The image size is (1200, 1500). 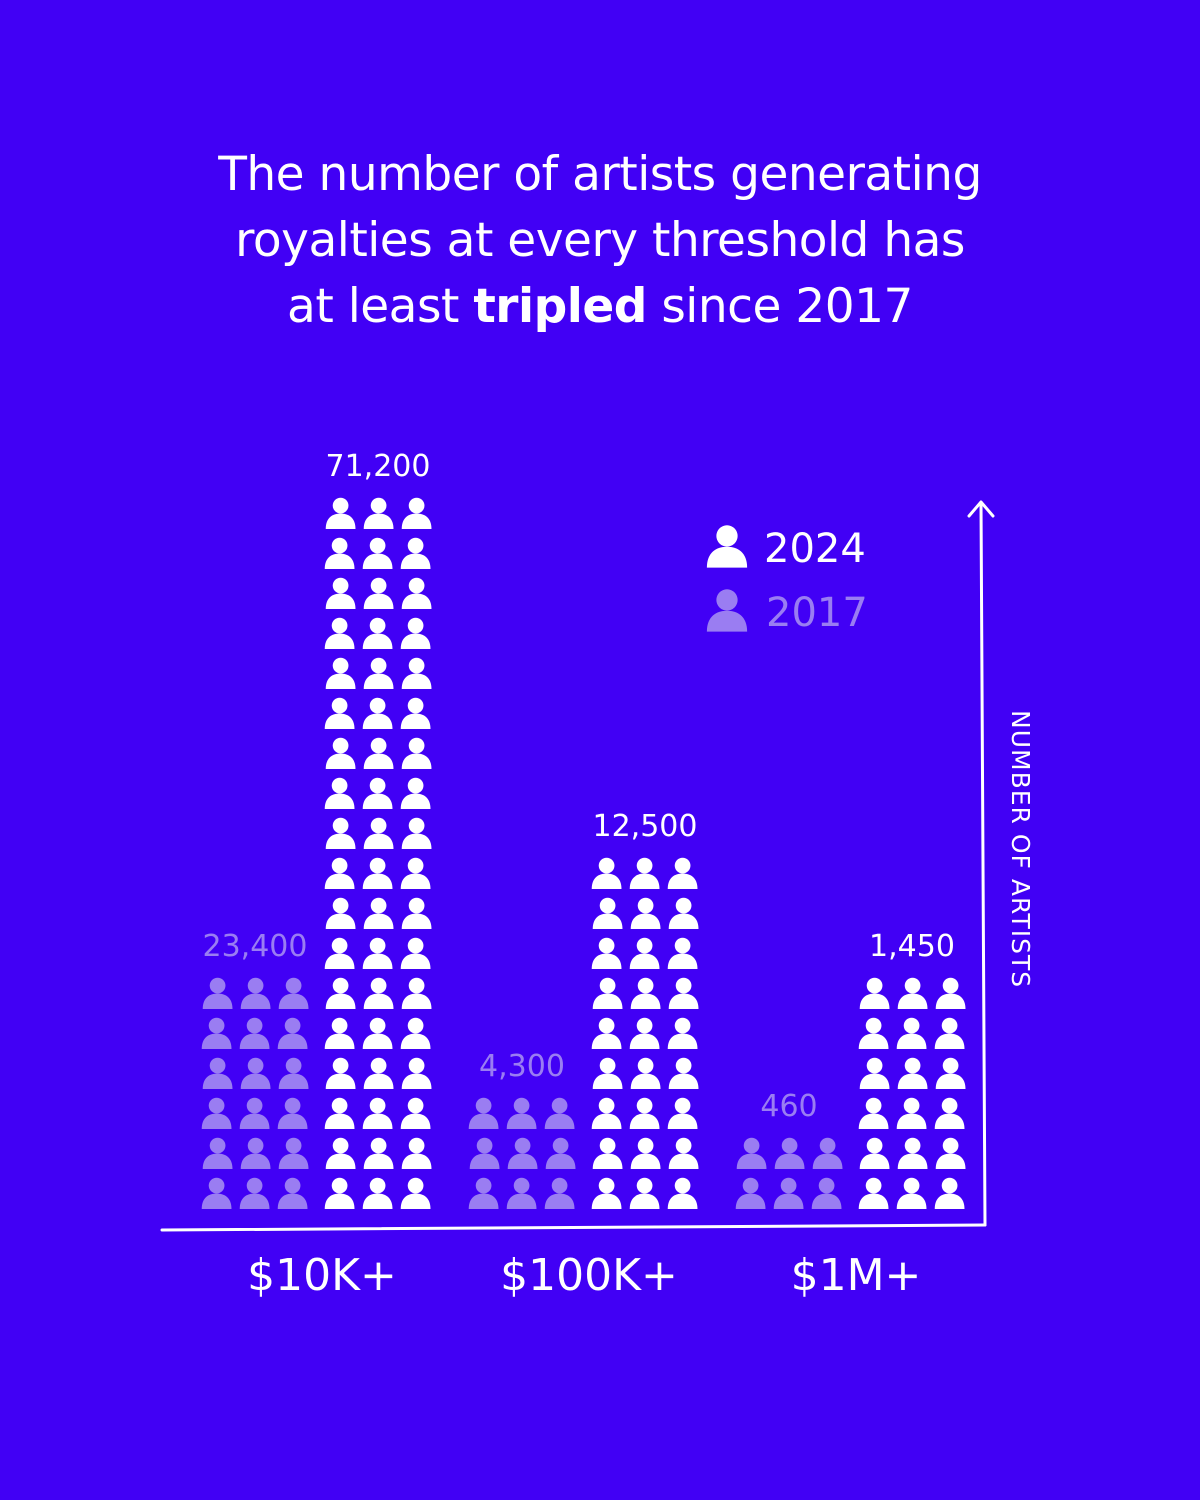 What do you see at coordinates (1020, 849) in the screenshot?
I see `y-axis-label: NUMBER OF ARTISTS` at bounding box center [1020, 849].